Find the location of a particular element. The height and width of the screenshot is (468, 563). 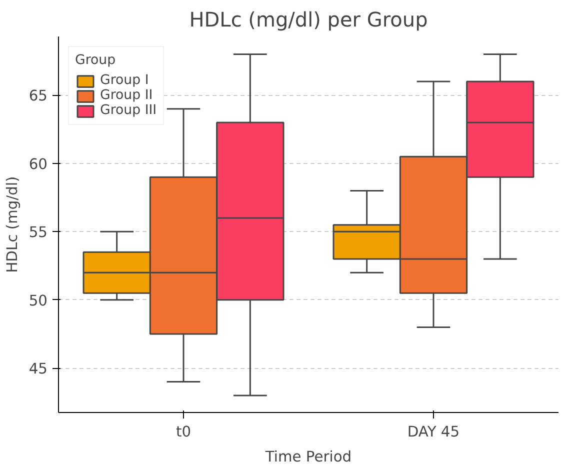

y-tick-label: 60 is located at coordinates (38, 164).